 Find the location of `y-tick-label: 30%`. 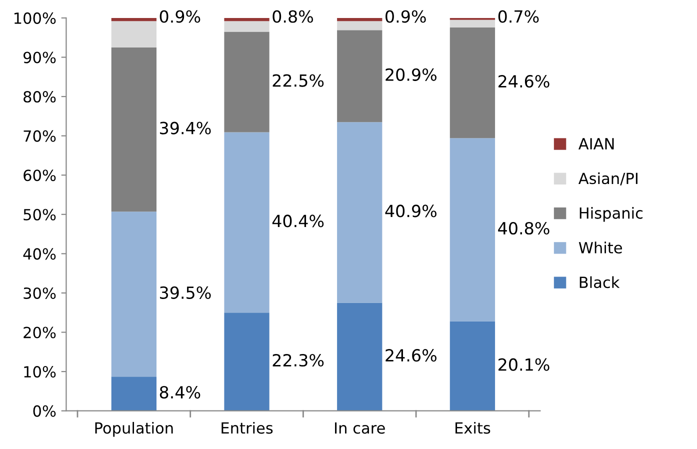

y-tick-label: 30% is located at coordinates (40, 293).